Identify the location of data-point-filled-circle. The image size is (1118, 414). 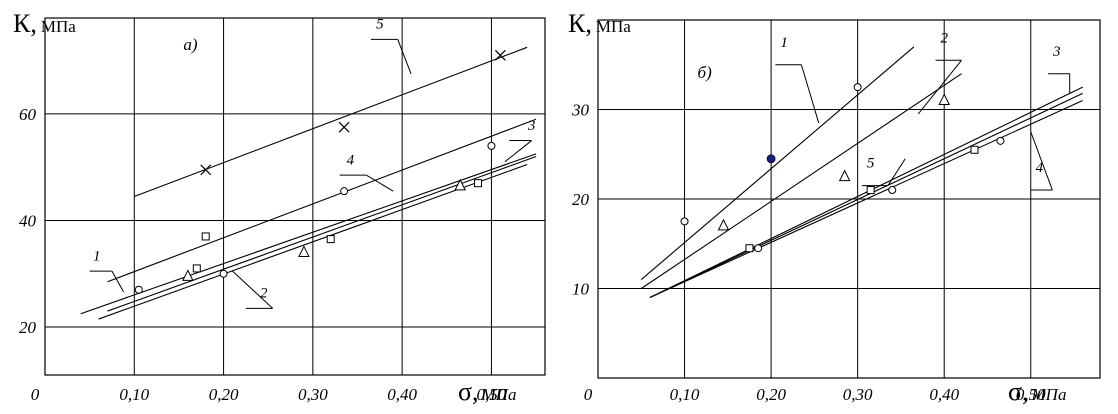
(771, 159).